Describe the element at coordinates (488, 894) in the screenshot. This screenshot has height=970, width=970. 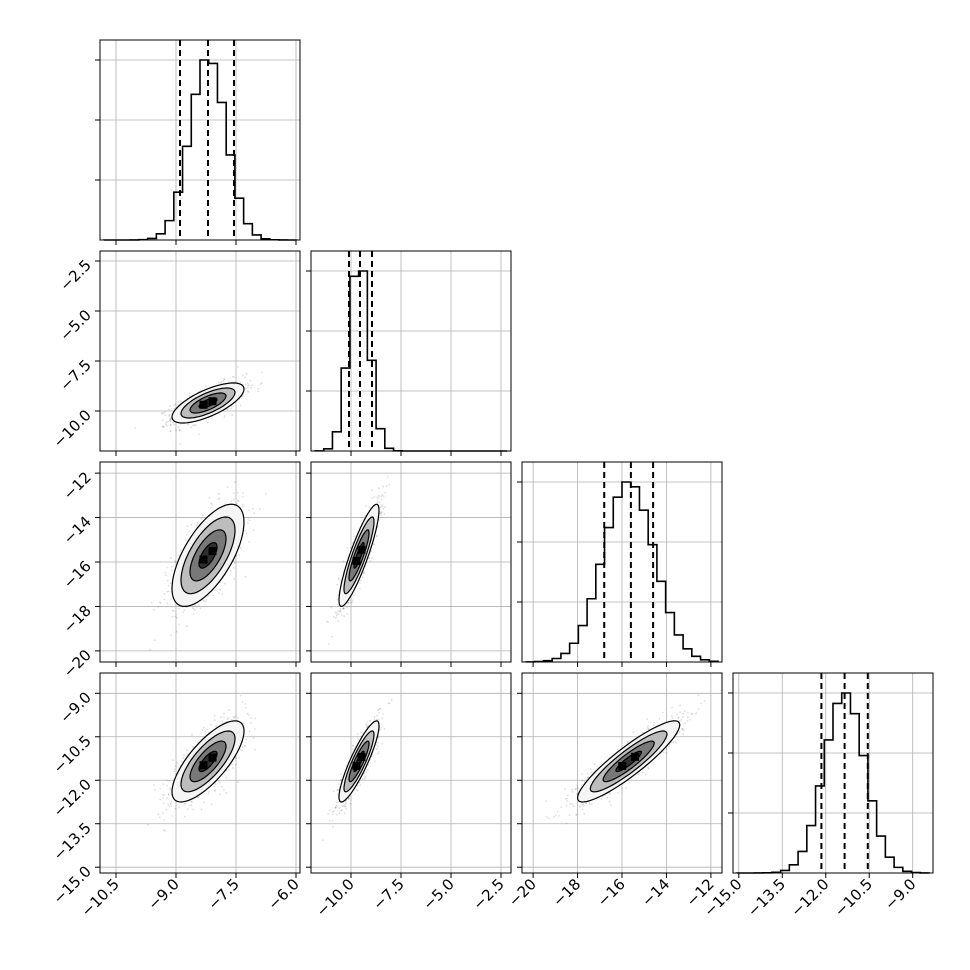
I see `x-tick-label: −2.5` at that location.